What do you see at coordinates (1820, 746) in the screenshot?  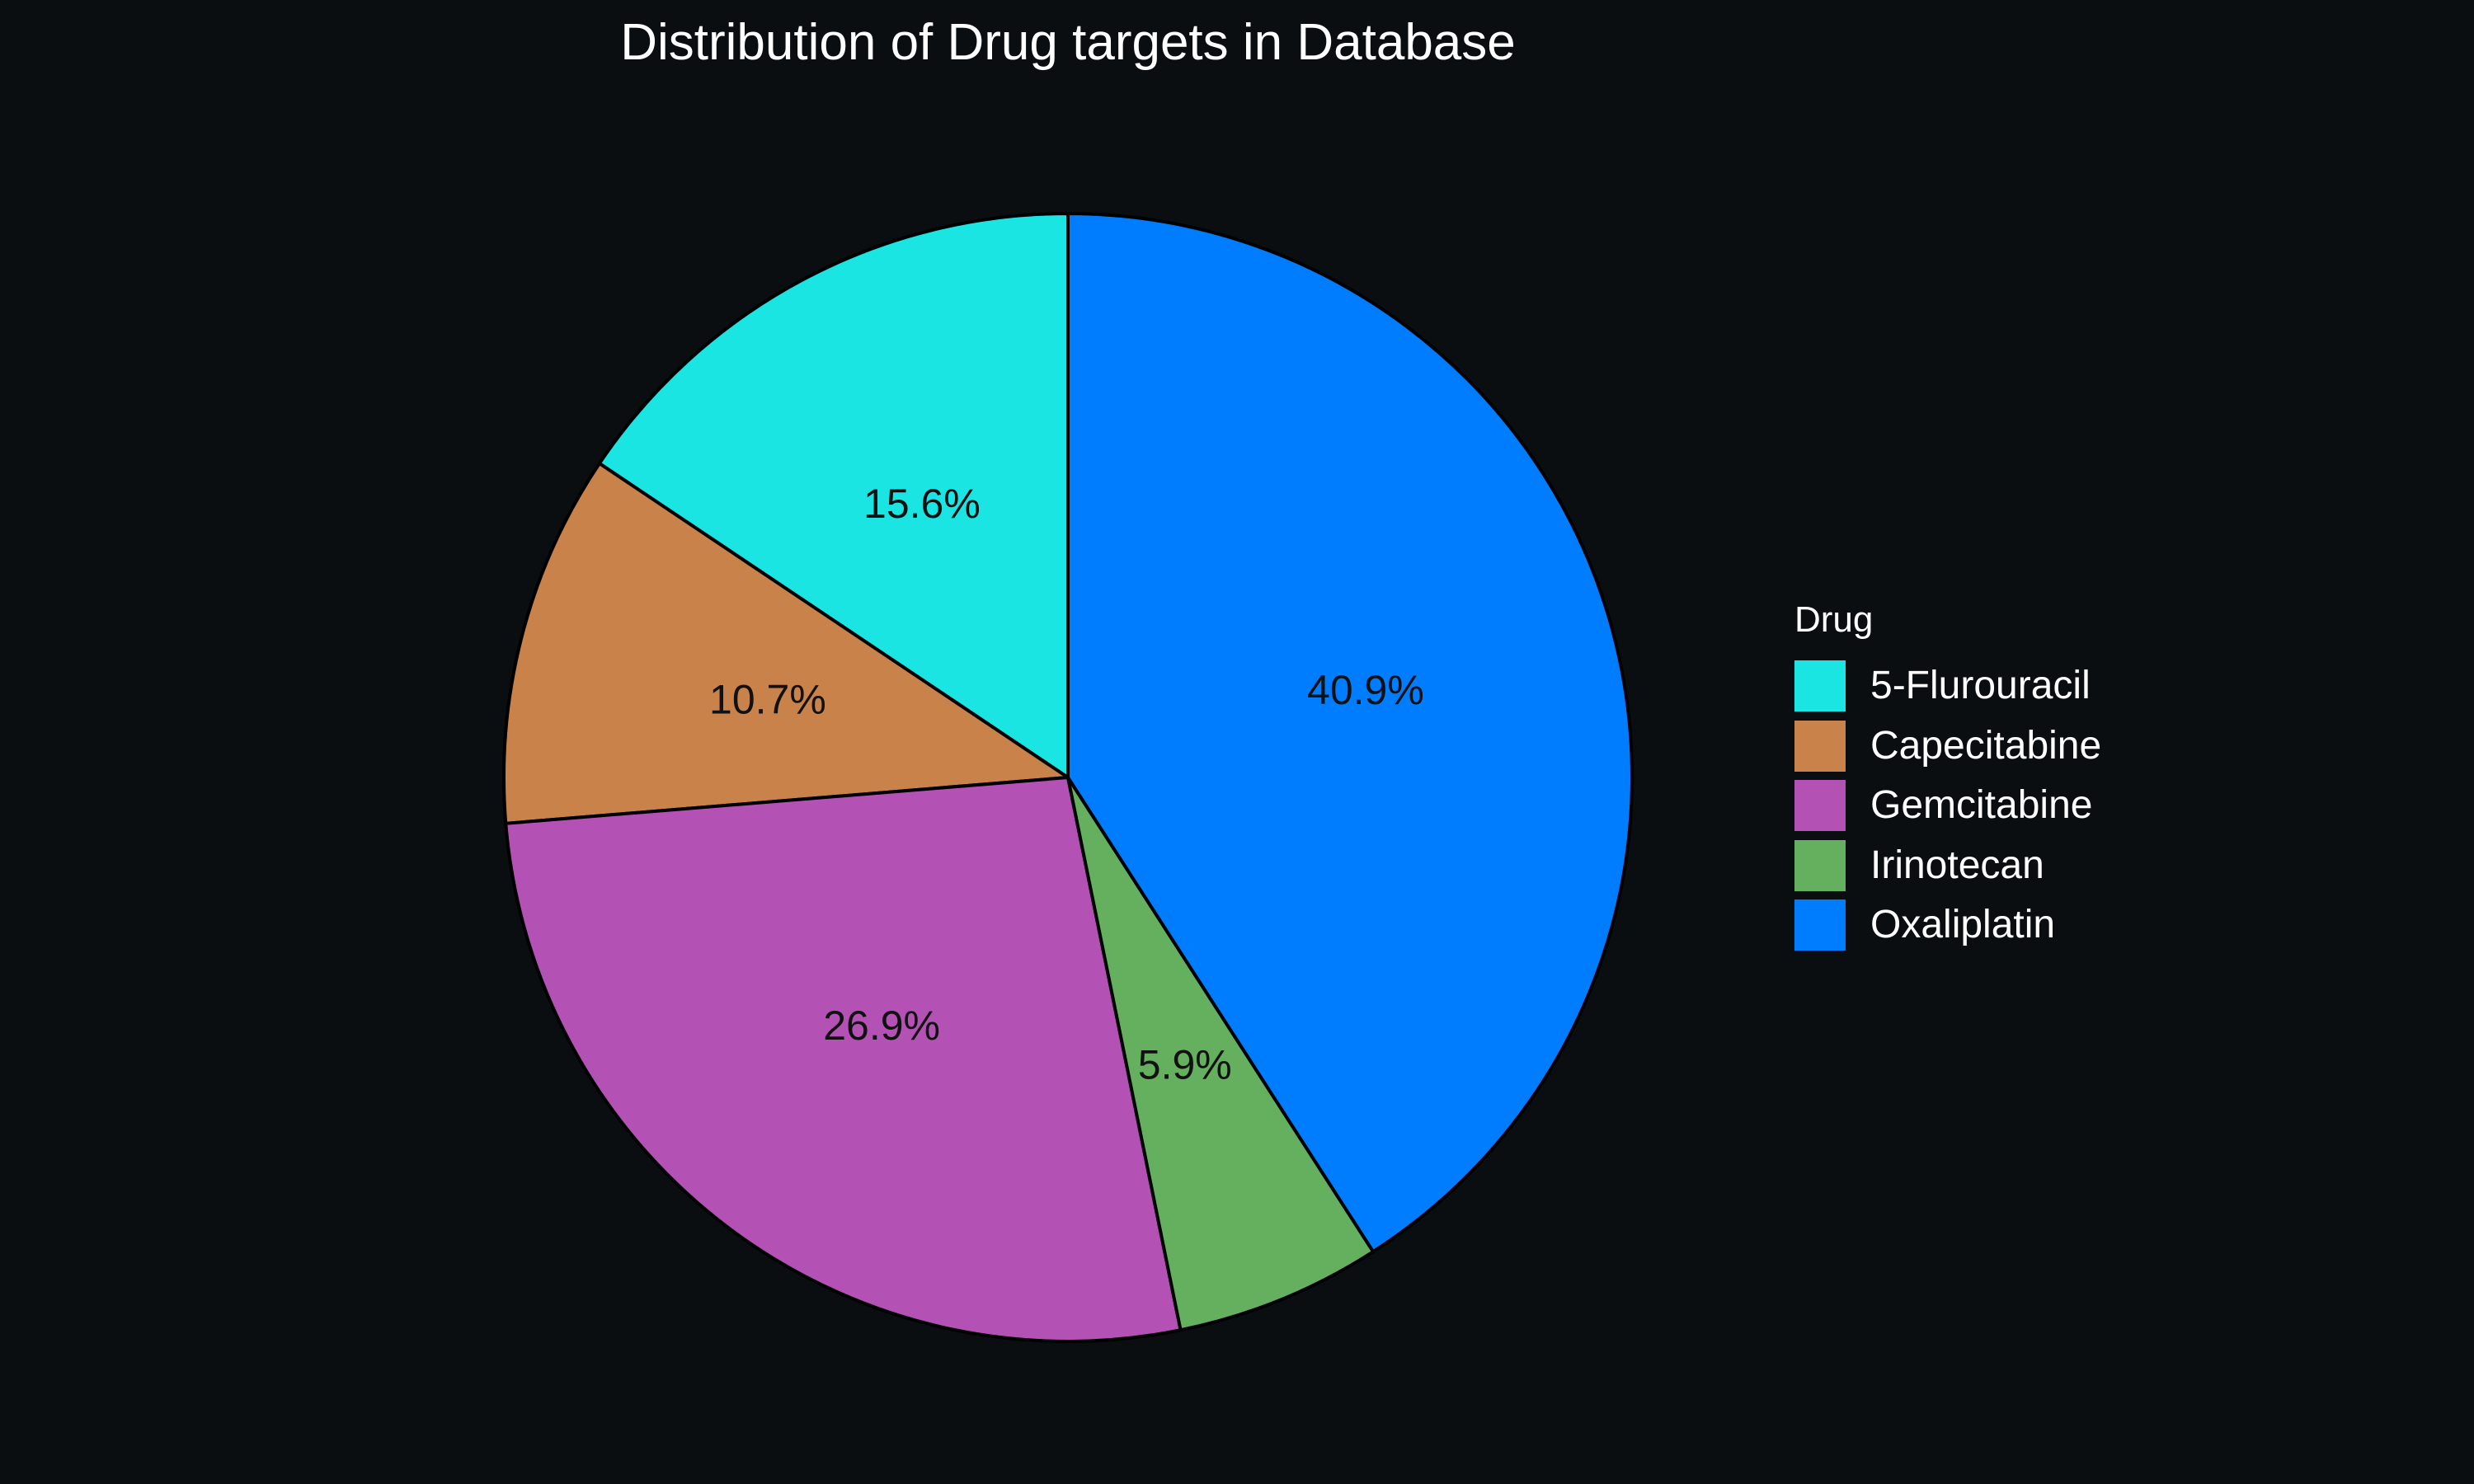 I see `legend-swatch-capecitabine` at bounding box center [1820, 746].